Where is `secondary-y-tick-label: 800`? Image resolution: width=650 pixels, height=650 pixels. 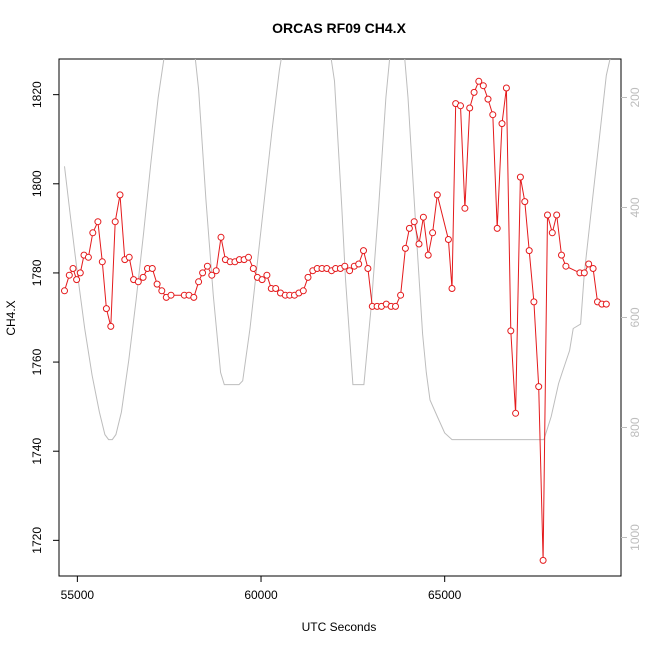
secondary-y-tick-label: 800 is located at coordinates (635, 427).